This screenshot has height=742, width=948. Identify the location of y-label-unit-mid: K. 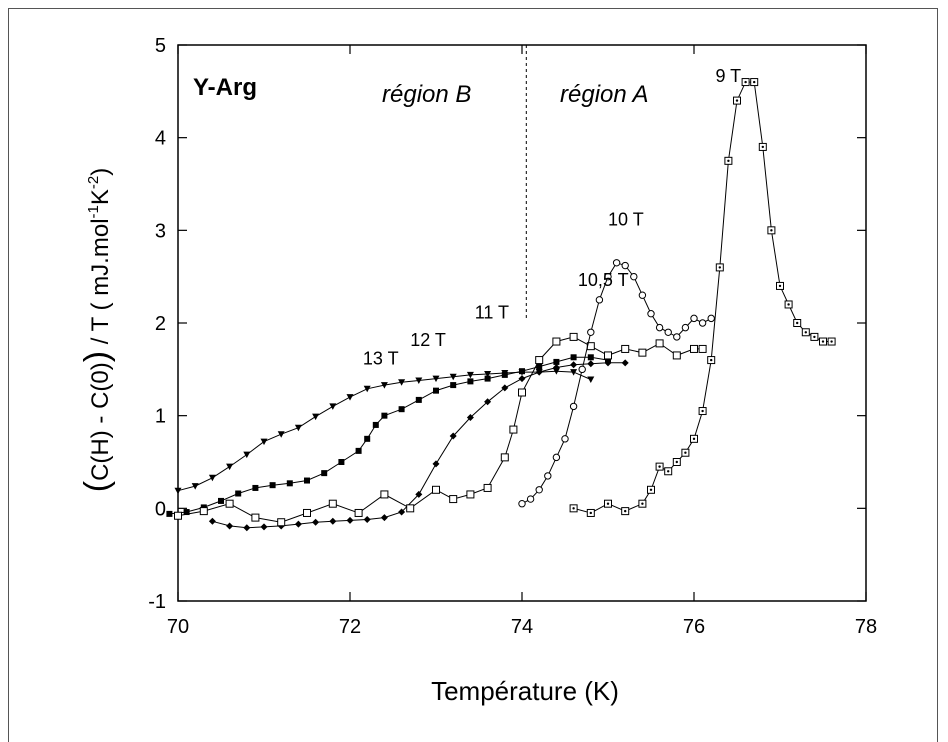
(100, 197).